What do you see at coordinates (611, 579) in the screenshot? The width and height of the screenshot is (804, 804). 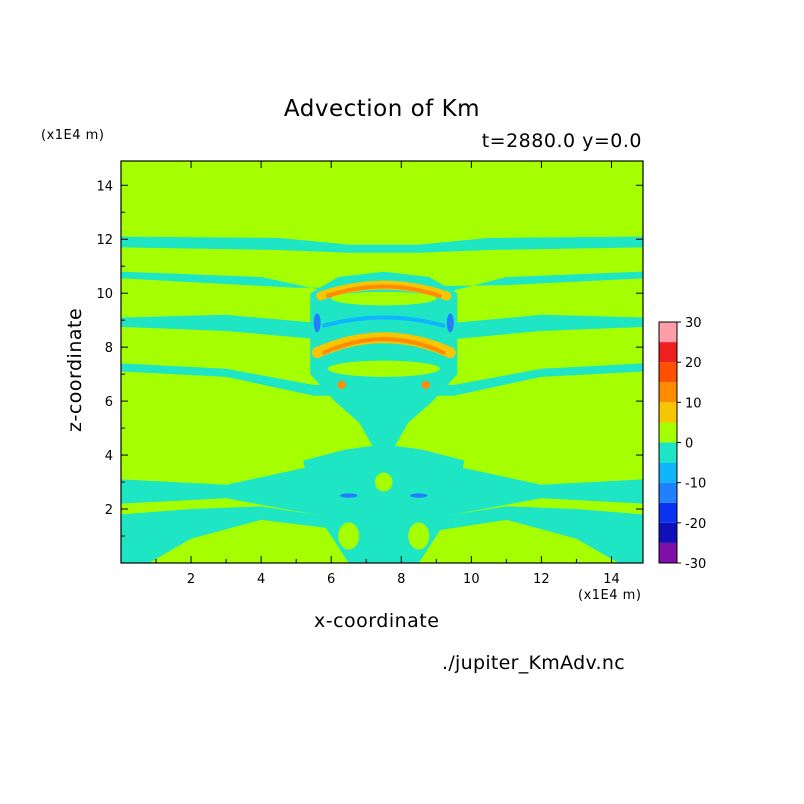 I see `x-tick-label: 14` at bounding box center [611, 579].